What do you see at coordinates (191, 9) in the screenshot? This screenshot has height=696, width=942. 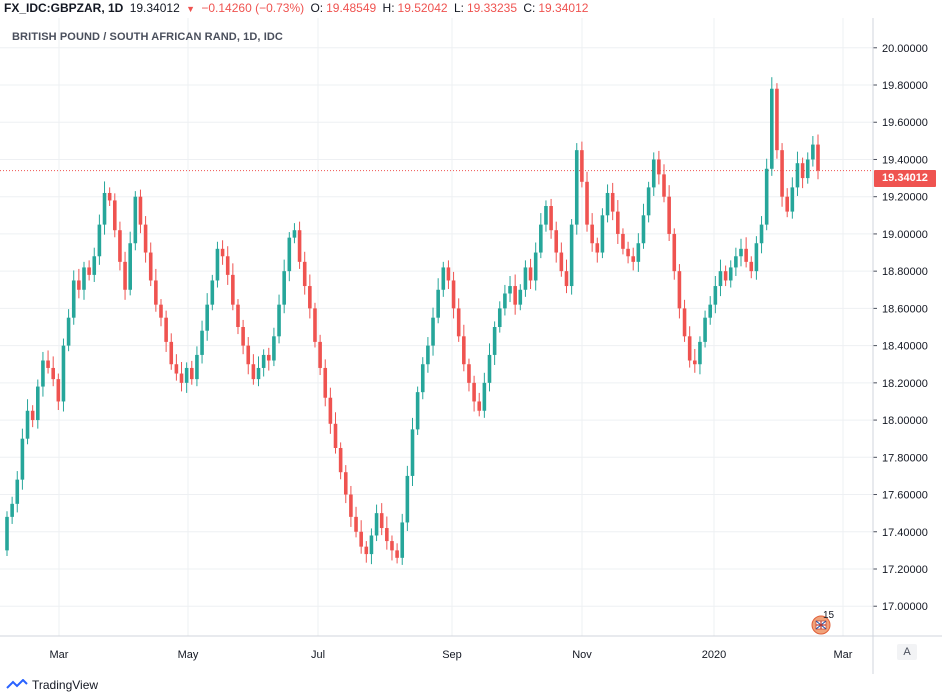 I see `down-arrow-icon: ▼` at bounding box center [191, 9].